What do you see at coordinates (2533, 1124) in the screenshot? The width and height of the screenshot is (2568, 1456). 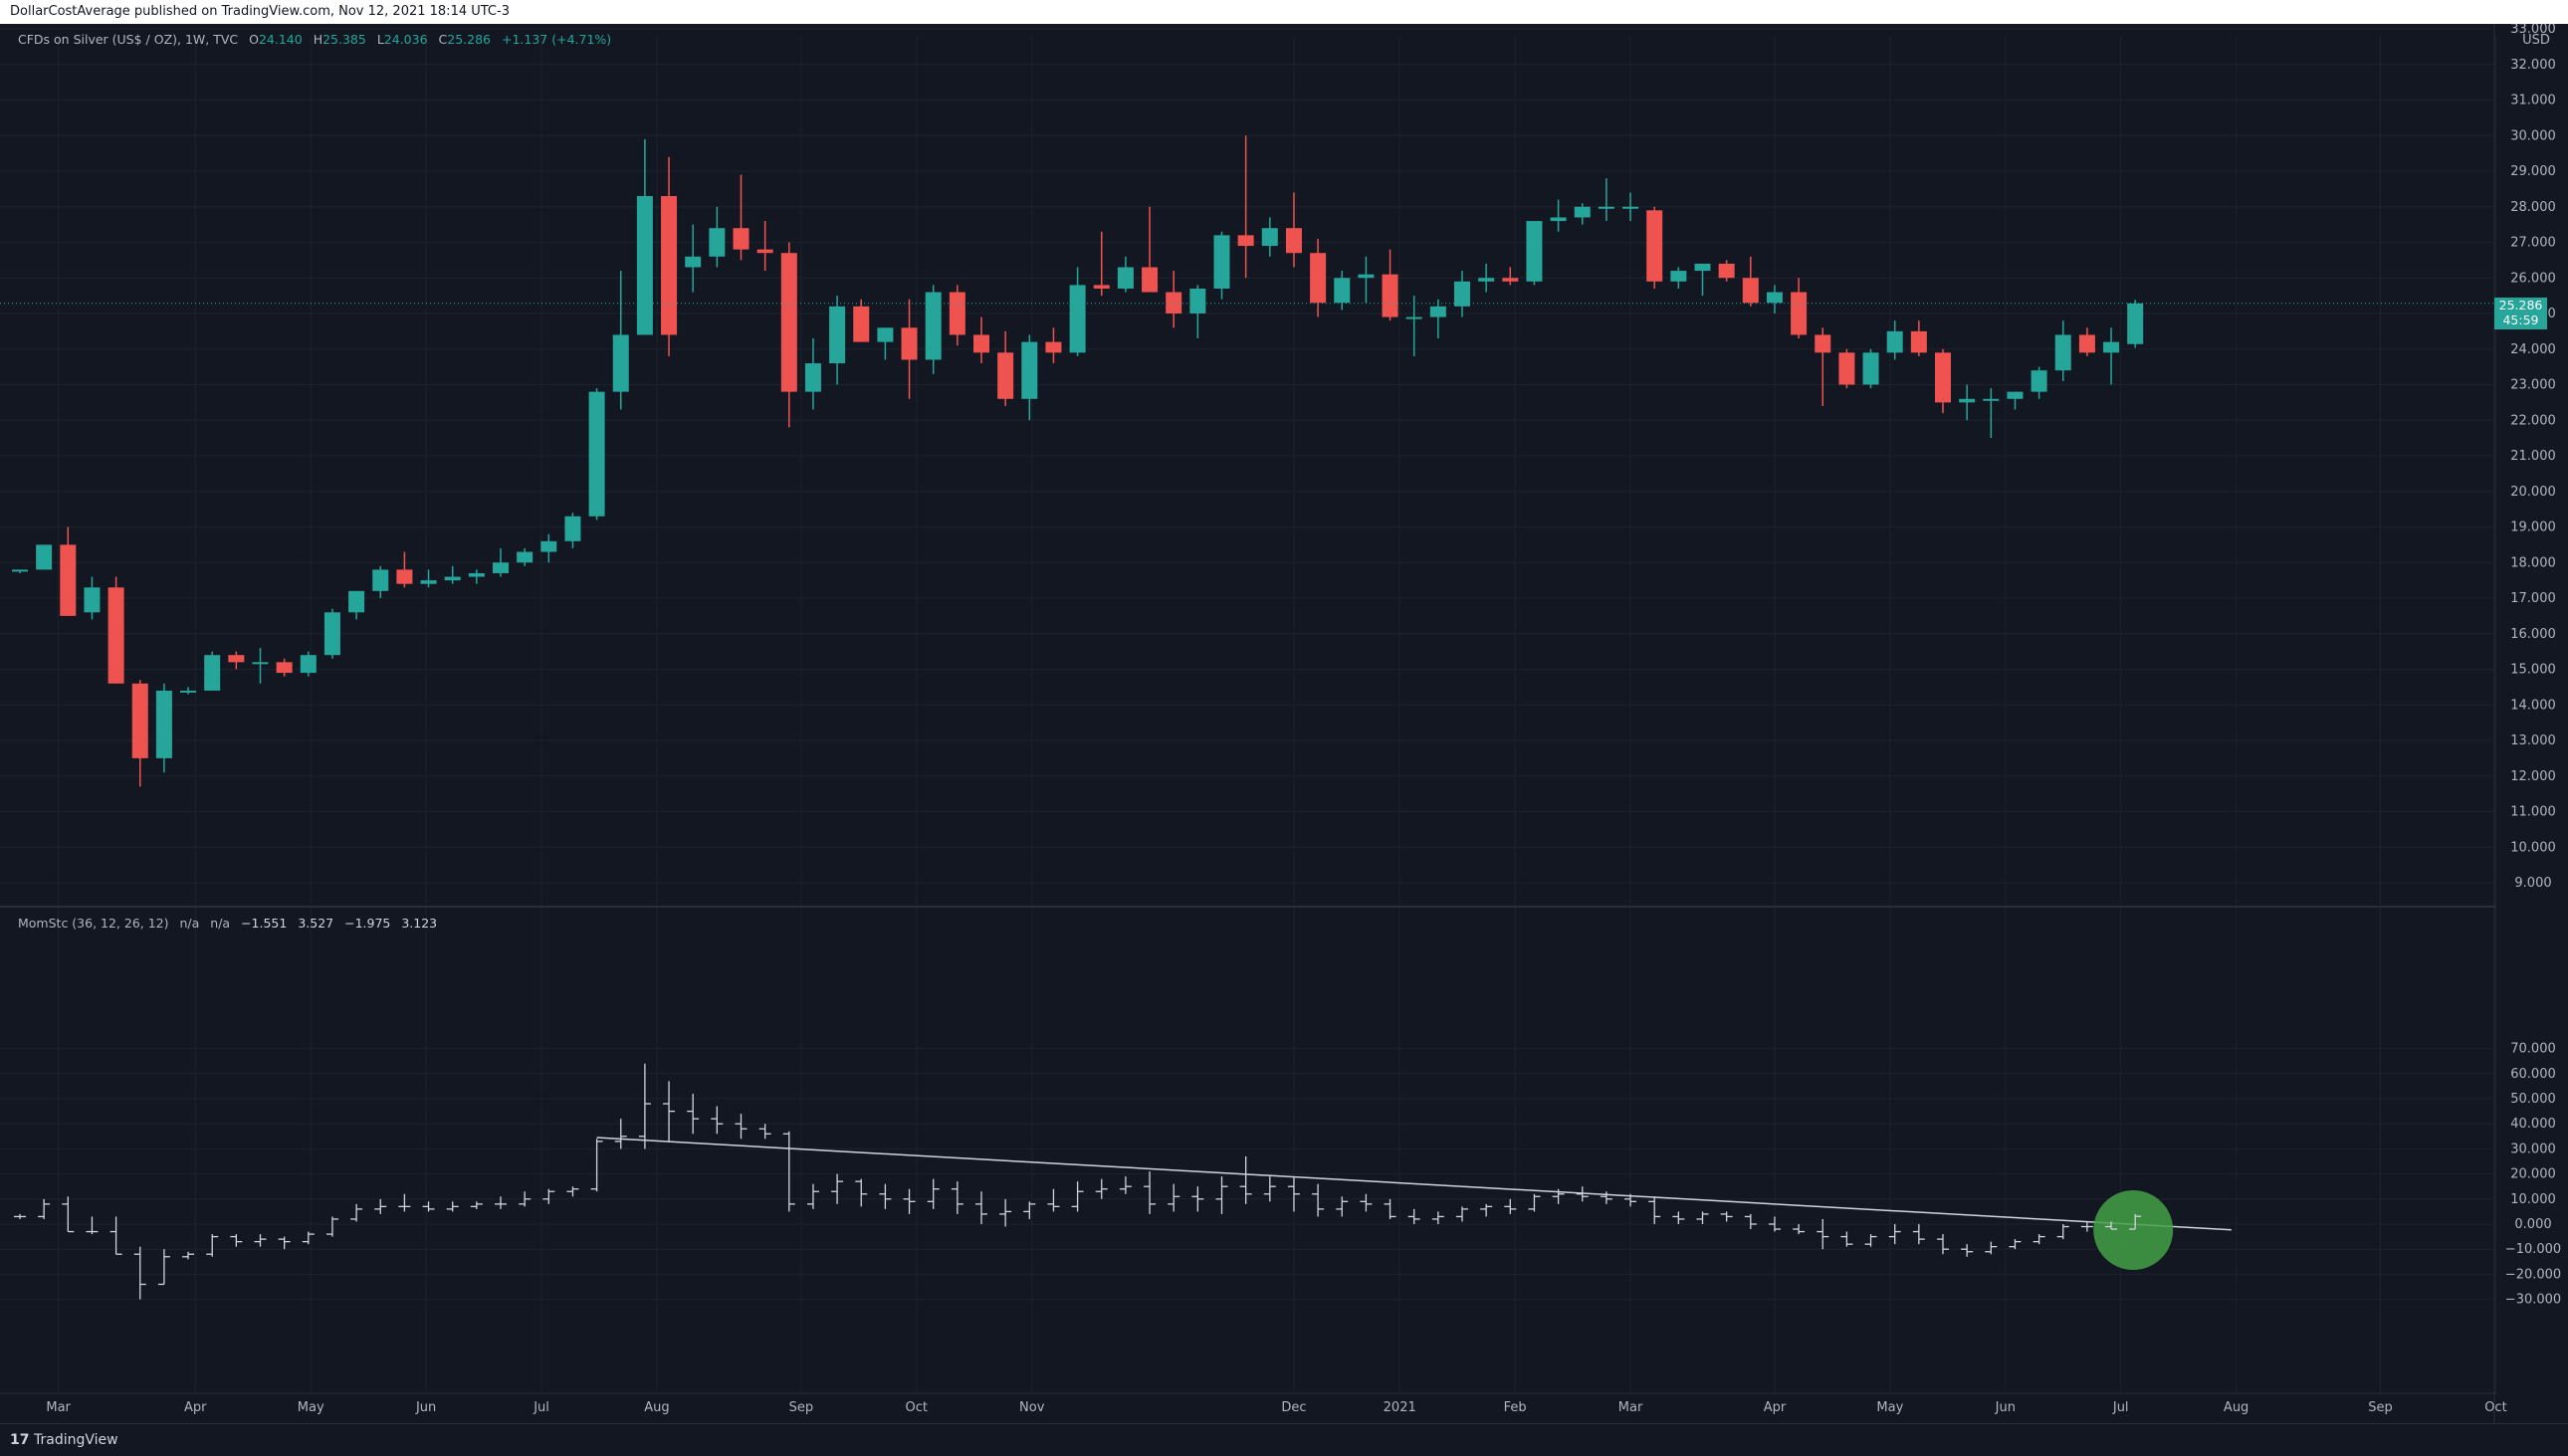 I see `indicator-tick-label: 40.000` at bounding box center [2533, 1124].